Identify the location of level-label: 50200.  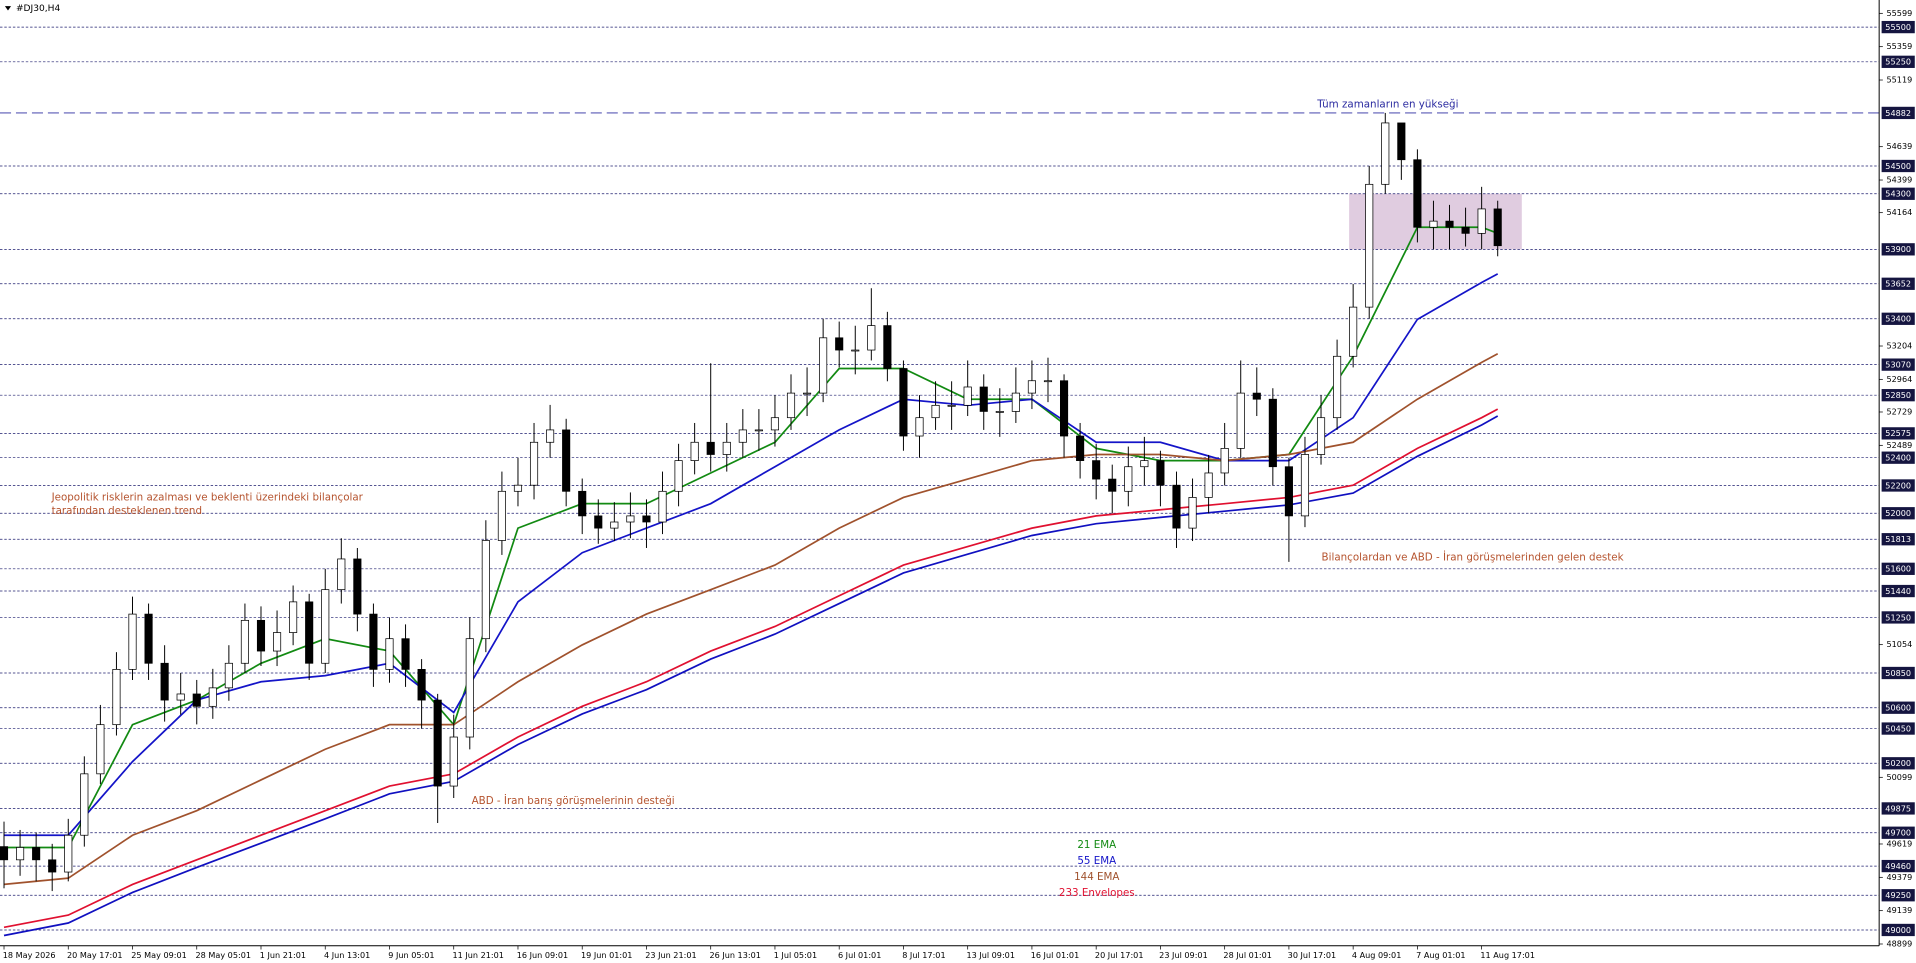
(1898, 763).